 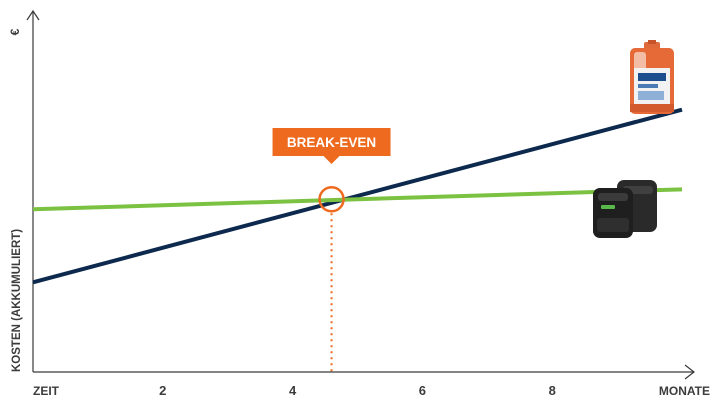 I want to click on x-axis-title-left: ZEIT, so click(x=46, y=391).